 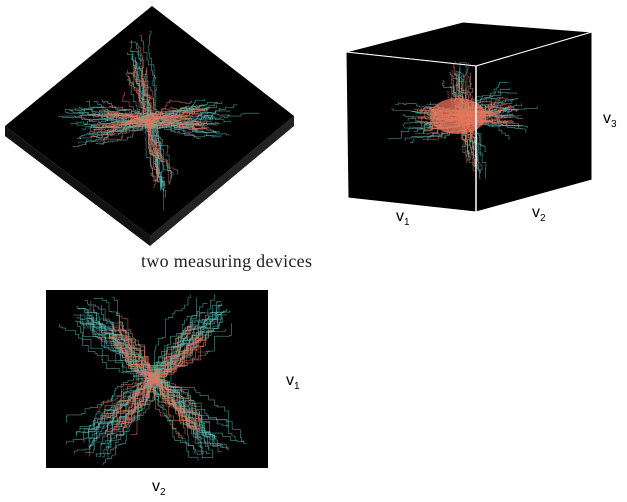 I want to click on flat-plot-svg, so click(x=157, y=379).